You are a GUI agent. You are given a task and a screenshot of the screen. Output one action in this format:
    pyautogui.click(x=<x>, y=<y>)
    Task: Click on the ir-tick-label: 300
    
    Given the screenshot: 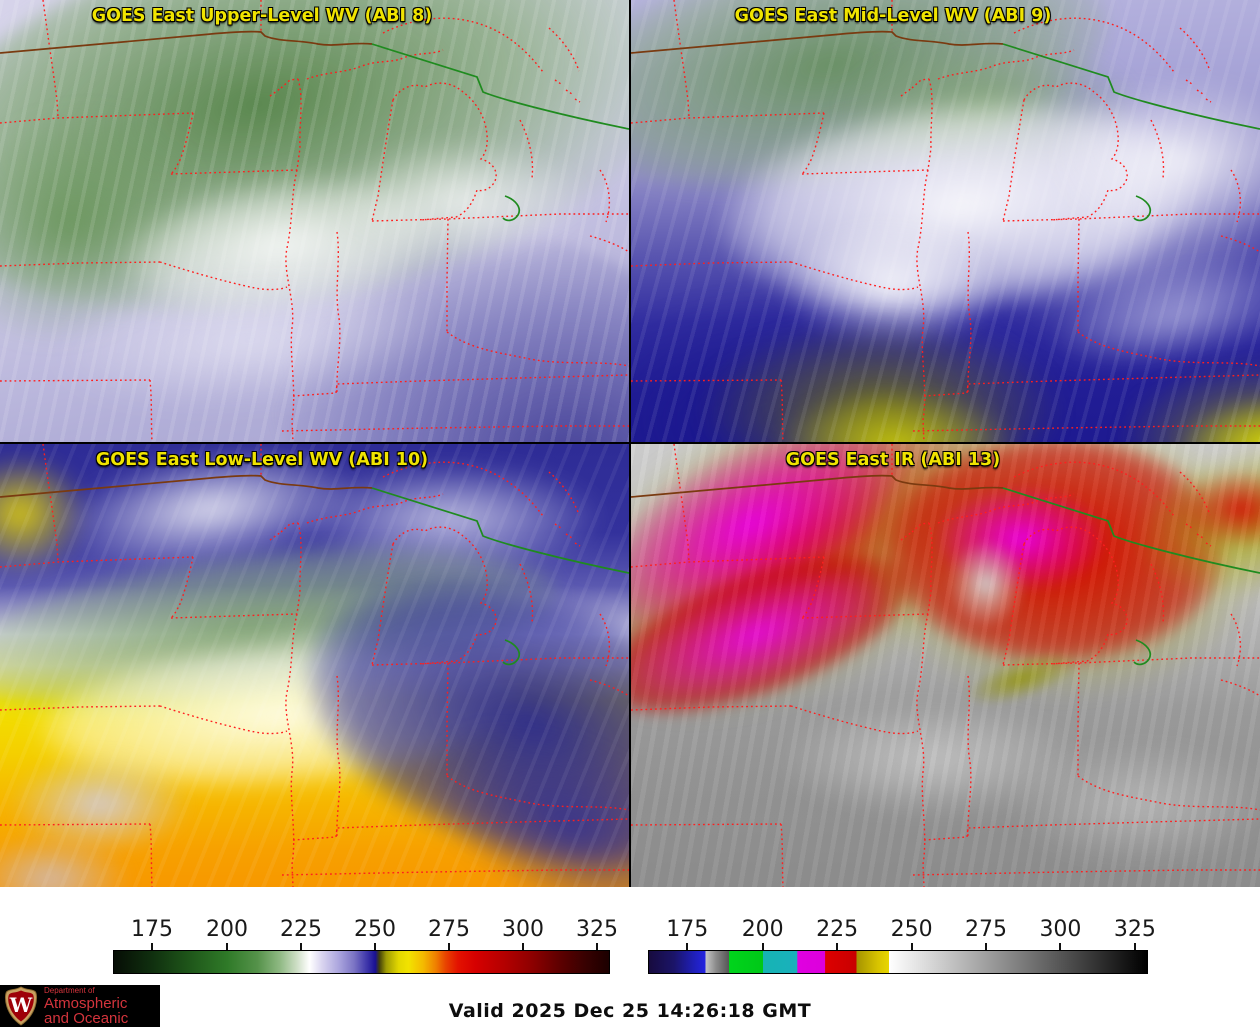 What is the action you would take?
    pyautogui.click(x=1060, y=929)
    